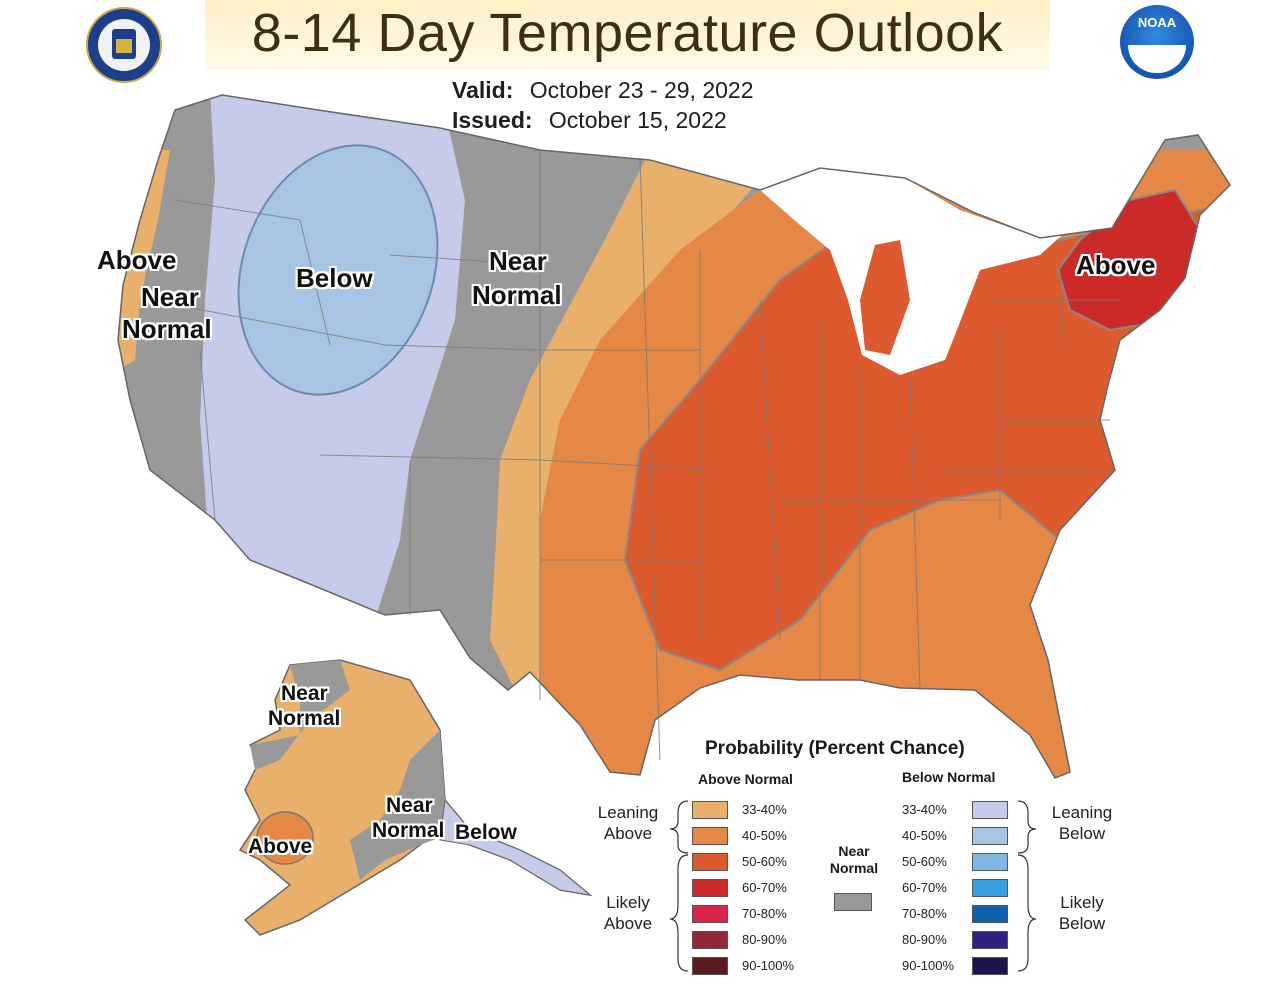 This screenshot has height=997, width=1280. Describe the element at coordinates (924, 939) in the screenshot. I see `legend-below-label: 80-90%` at that location.